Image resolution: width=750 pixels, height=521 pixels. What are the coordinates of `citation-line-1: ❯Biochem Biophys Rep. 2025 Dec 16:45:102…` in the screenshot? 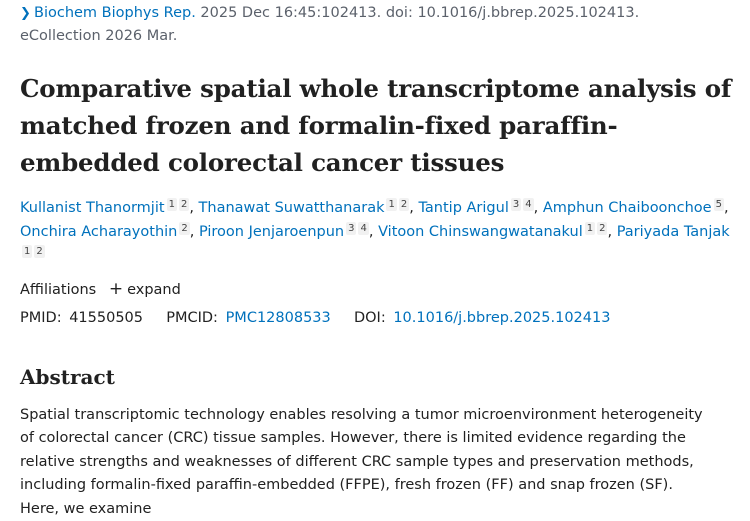 It's located at (380, 13).